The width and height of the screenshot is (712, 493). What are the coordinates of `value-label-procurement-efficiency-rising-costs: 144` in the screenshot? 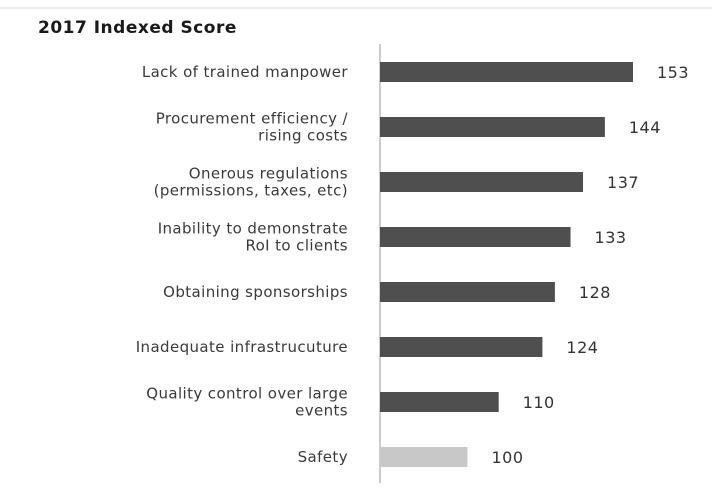 It's located at (645, 127).